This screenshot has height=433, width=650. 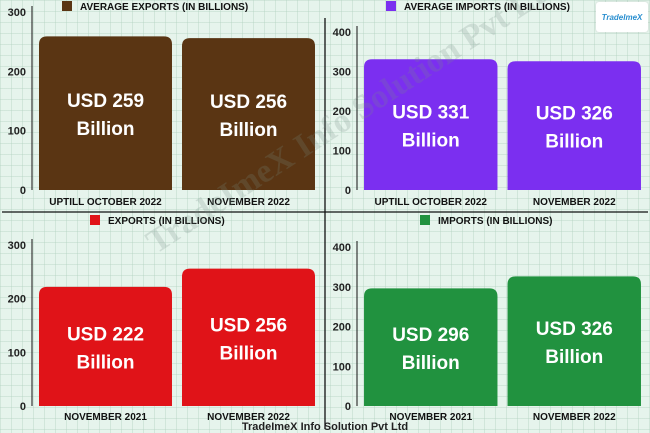 I want to click on bar-value-label: USD 296, so click(x=430, y=335).